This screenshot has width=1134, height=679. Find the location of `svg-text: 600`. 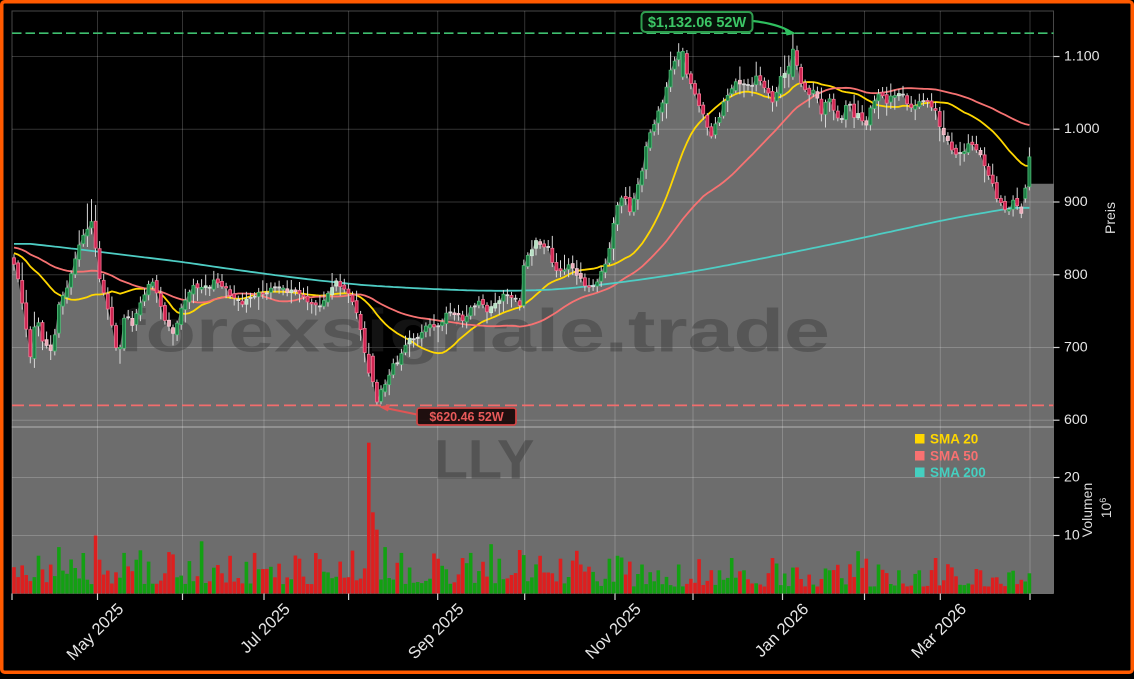

svg-text: 600 is located at coordinates (1076, 420).